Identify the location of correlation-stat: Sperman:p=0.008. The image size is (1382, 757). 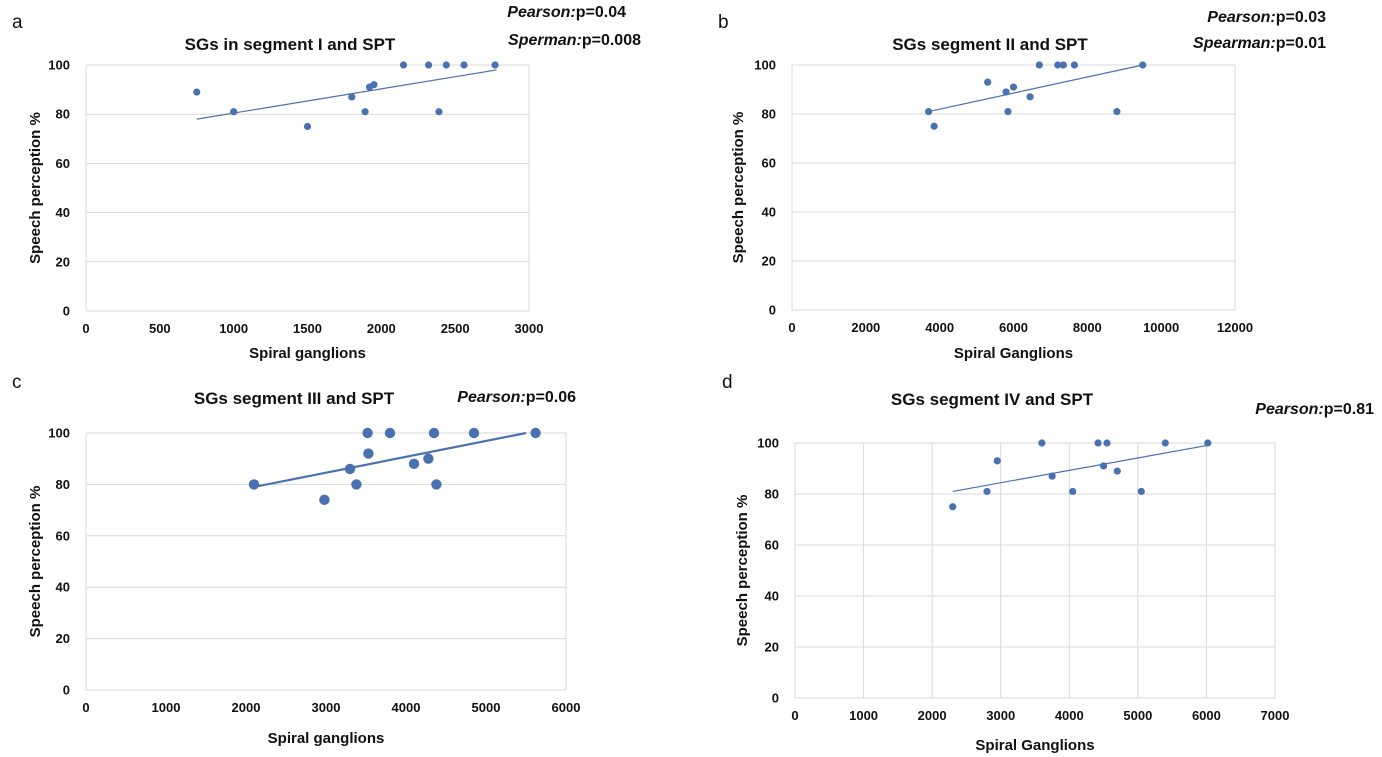
(574, 40).